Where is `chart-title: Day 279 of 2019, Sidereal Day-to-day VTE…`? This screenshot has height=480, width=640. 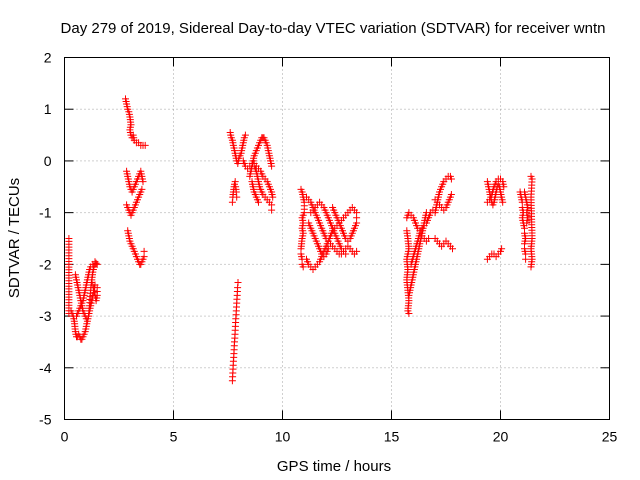 chart-title: Day 279 of 2019, Sidereal Day-to-day VTE… is located at coordinates (333, 28).